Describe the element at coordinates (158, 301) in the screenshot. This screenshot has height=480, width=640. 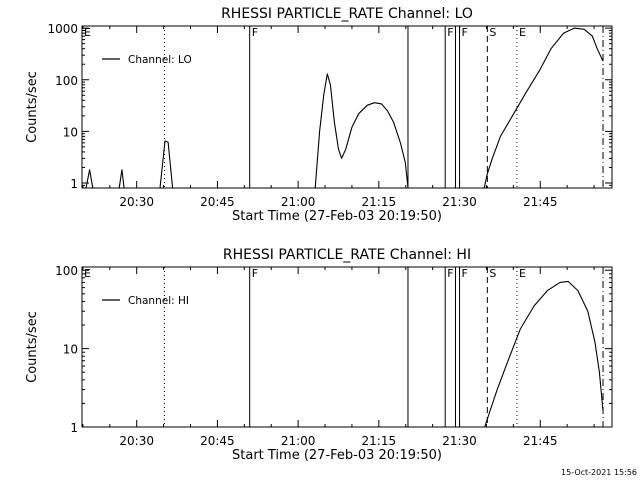
I see `legend-entry: Channel: HI` at that location.